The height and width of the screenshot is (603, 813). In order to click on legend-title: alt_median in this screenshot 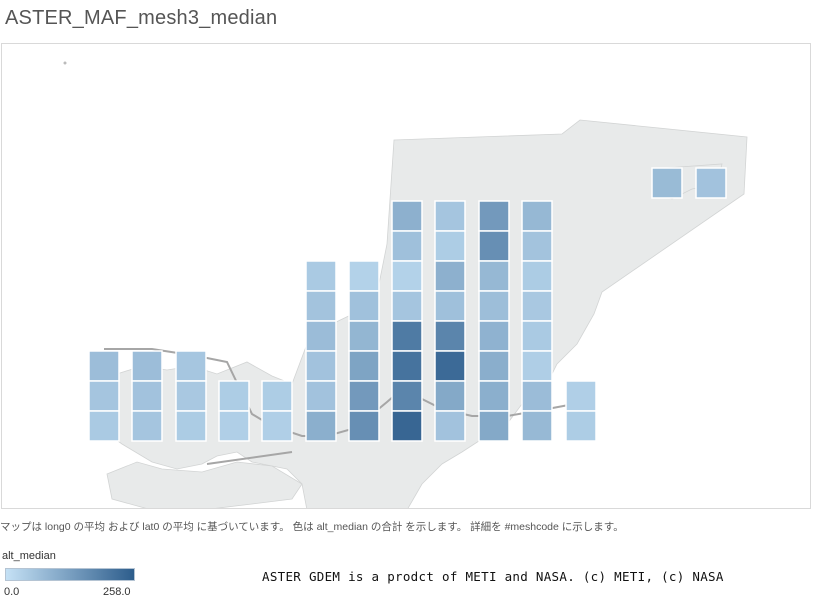, I will do `click(29, 556)`.